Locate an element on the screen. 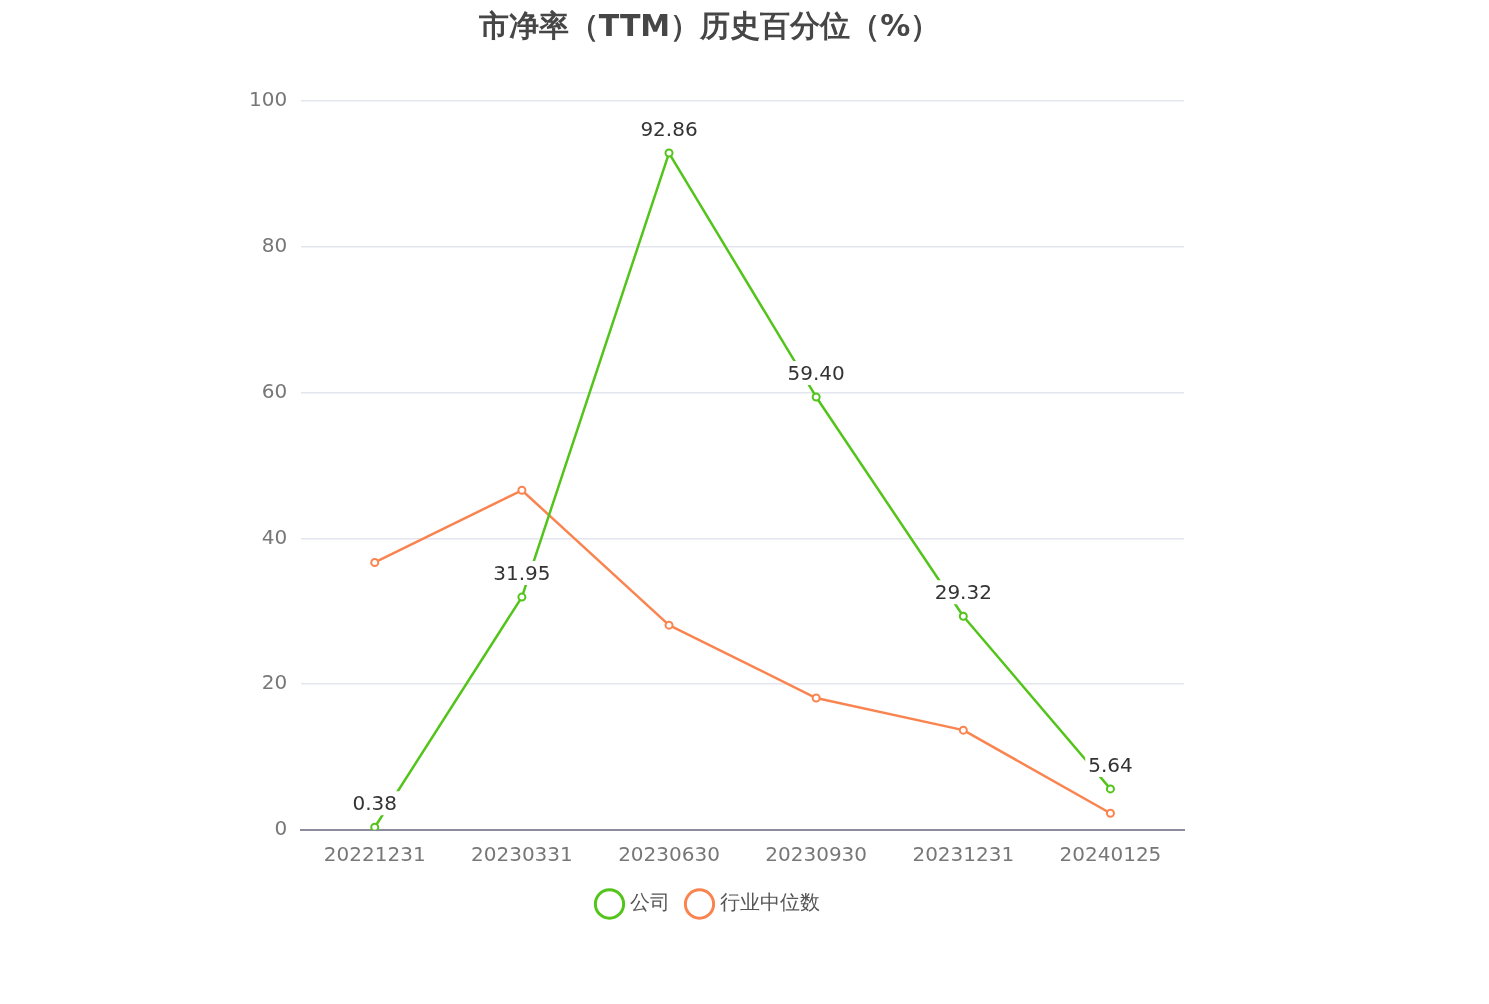 The width and height of the screenshot is (1489, 1004). data-label: 59.40 is located at coordinates (816, 373).